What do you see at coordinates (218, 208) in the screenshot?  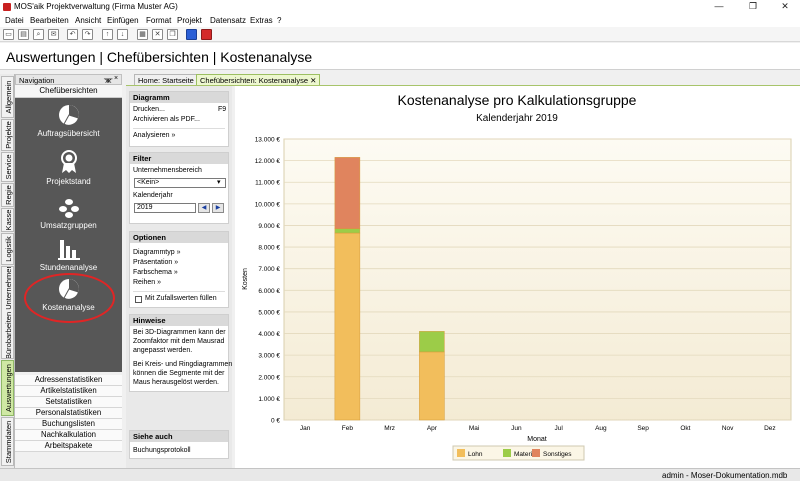 I see `year-next-button: ▶` at bounding box center [218, 208].